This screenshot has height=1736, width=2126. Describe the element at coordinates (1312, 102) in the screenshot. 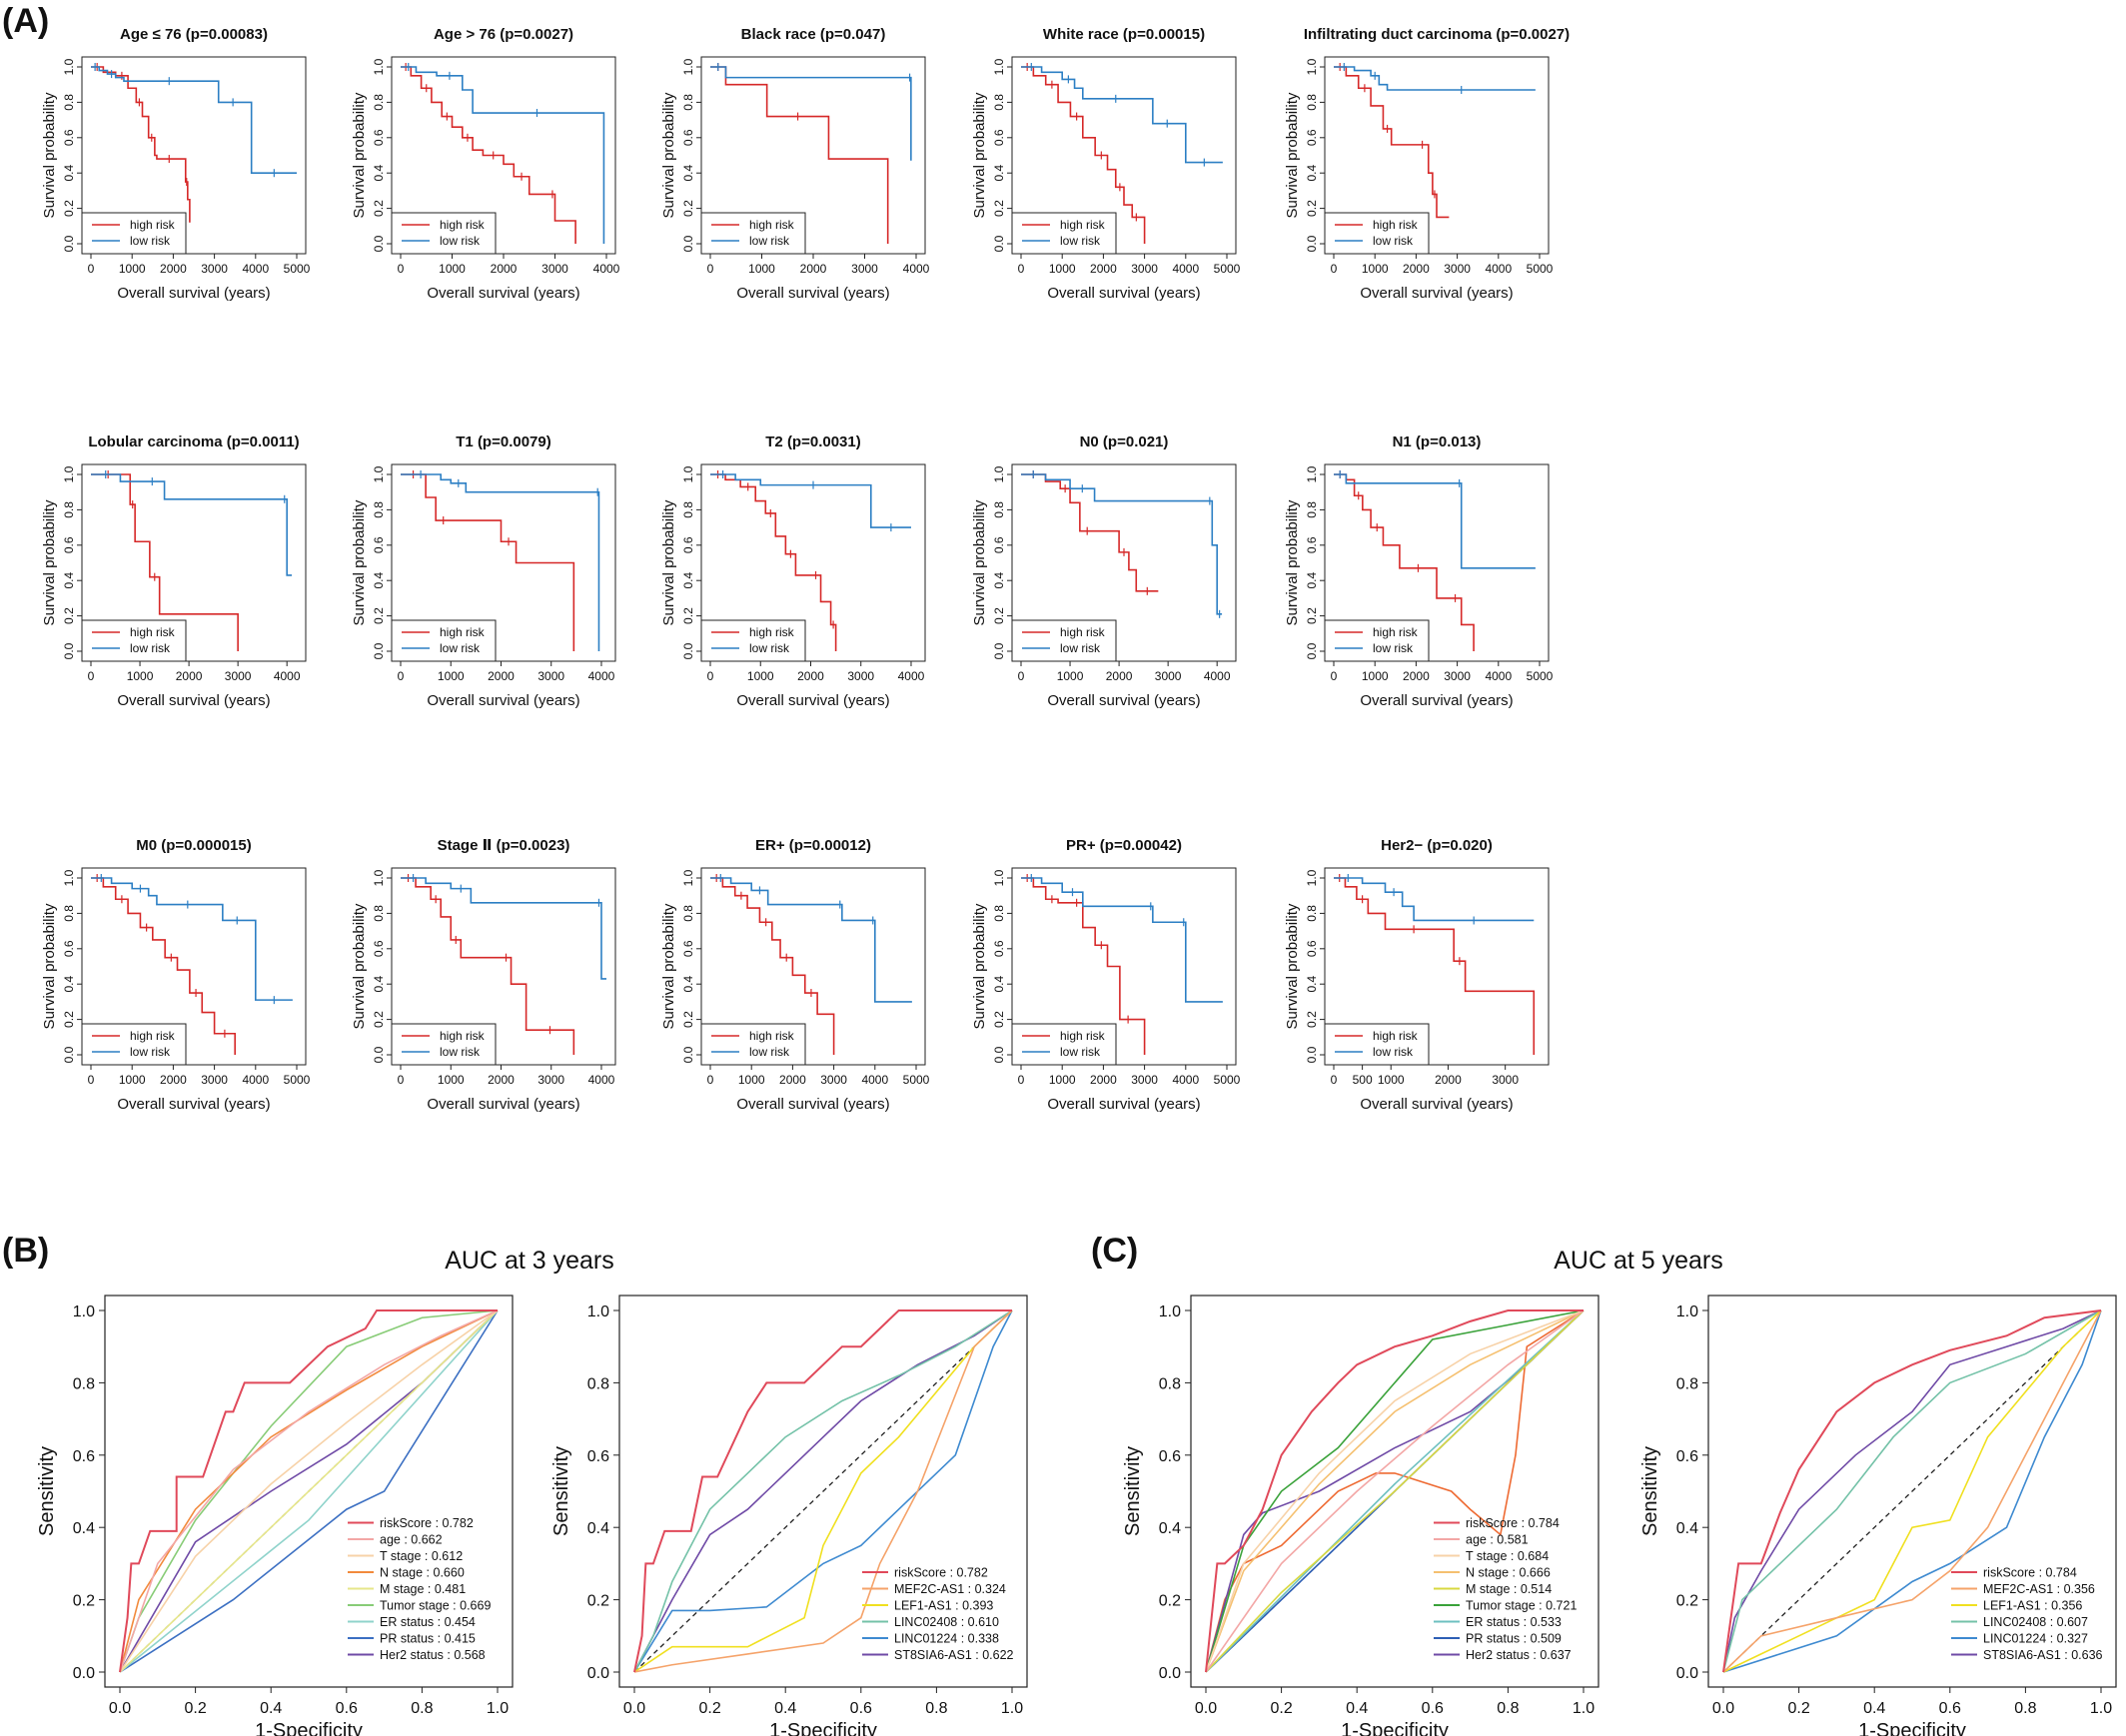

I see `km-ytick-label: 0.8` at that location.